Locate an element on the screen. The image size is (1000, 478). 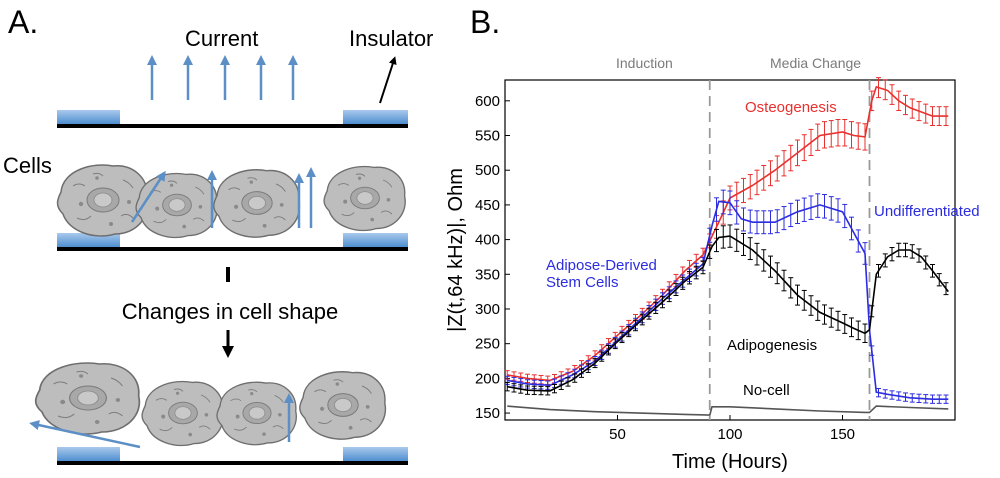
transition: Changes in cell shape is located at coordinates (230, 312).